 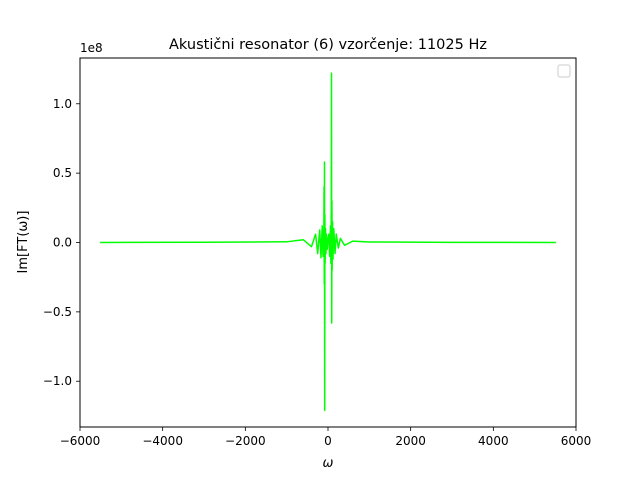 I want to click on x-tick-label: 2000, so click(x=410, y=441).